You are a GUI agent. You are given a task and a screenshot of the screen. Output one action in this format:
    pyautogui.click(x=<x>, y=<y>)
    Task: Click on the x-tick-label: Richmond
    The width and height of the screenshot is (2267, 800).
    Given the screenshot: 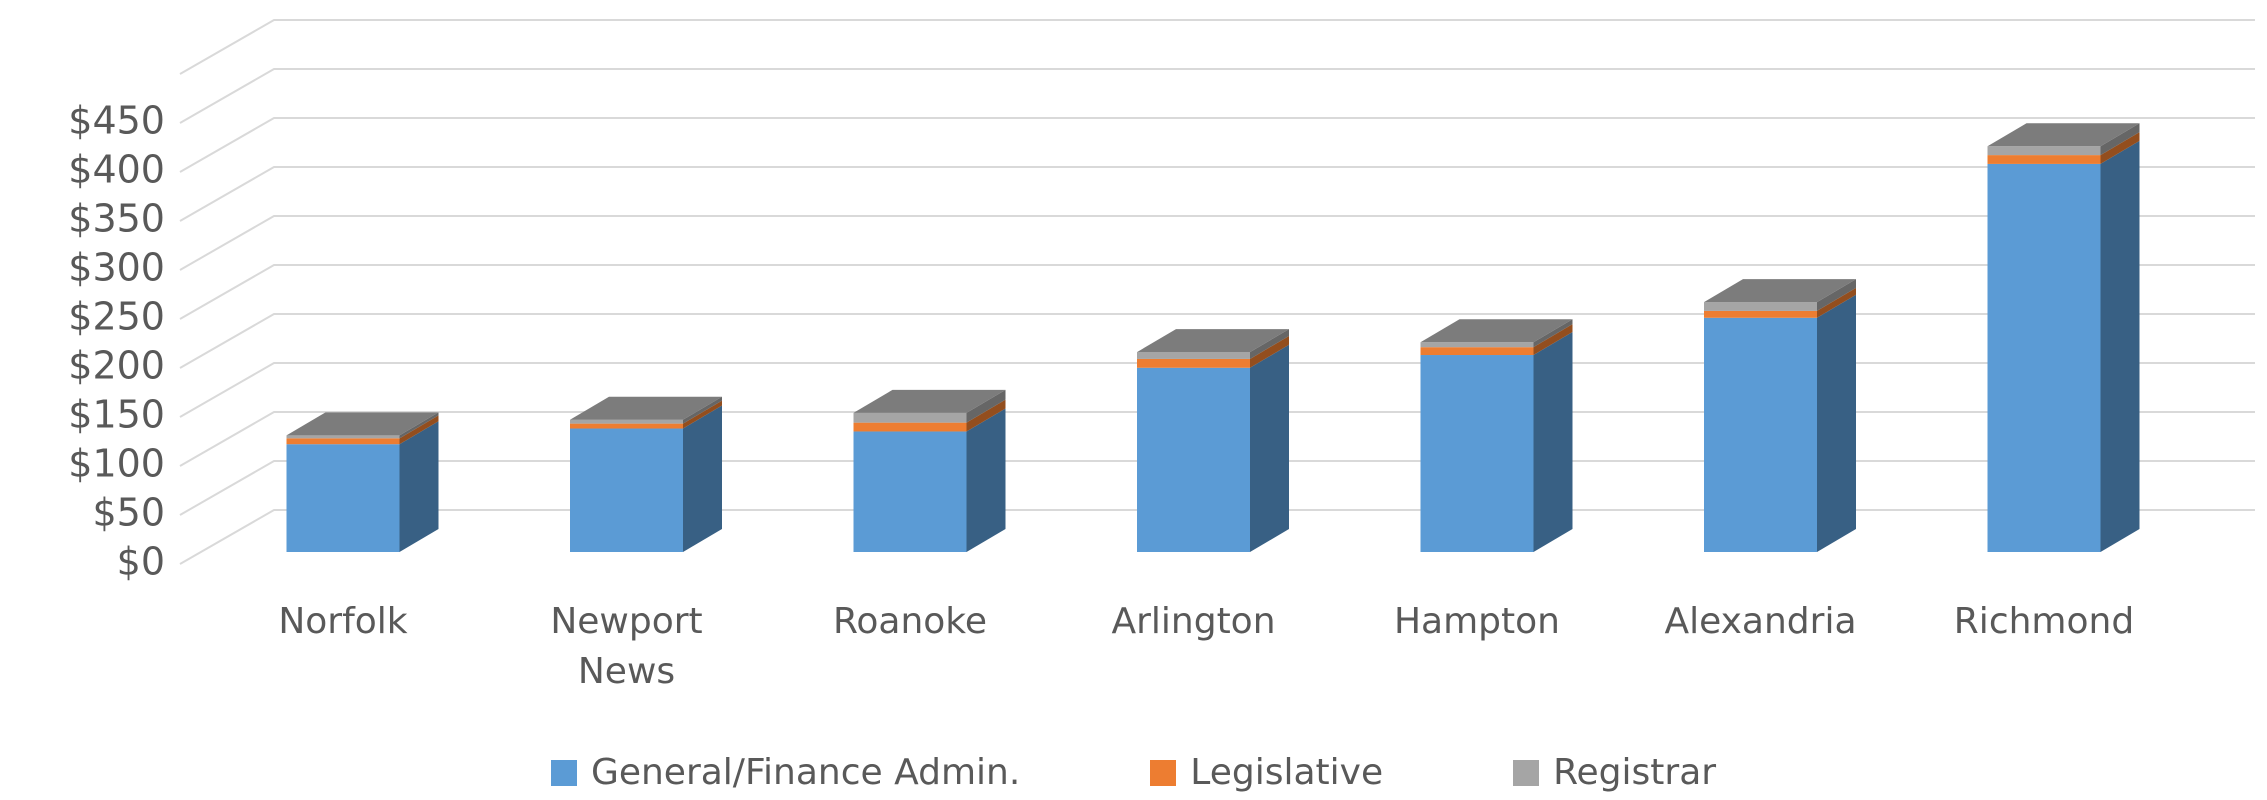 What is the action you would take?
    pyautogui.click(x=2044, y=621)
    